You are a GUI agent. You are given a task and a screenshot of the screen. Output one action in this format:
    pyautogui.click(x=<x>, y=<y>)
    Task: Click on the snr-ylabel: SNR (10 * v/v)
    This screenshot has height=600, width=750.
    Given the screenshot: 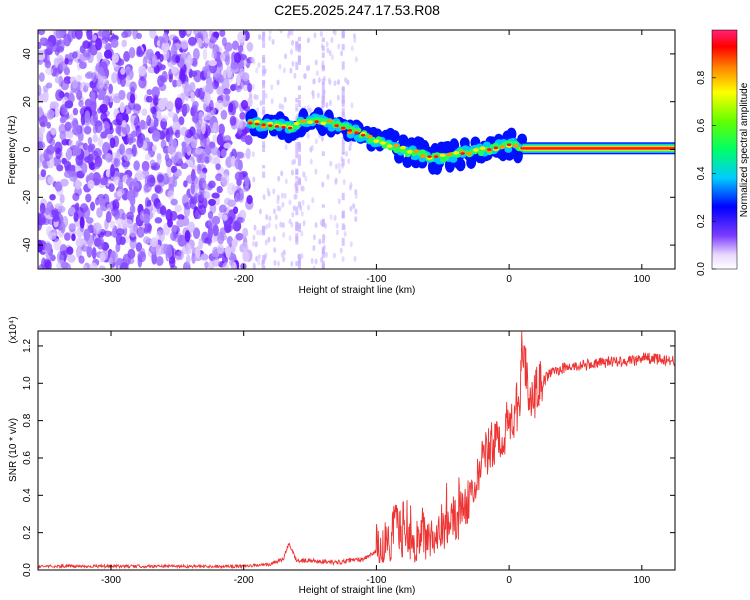 What is the action you would take?
    pyautogui.click(x=13, y=450)
    